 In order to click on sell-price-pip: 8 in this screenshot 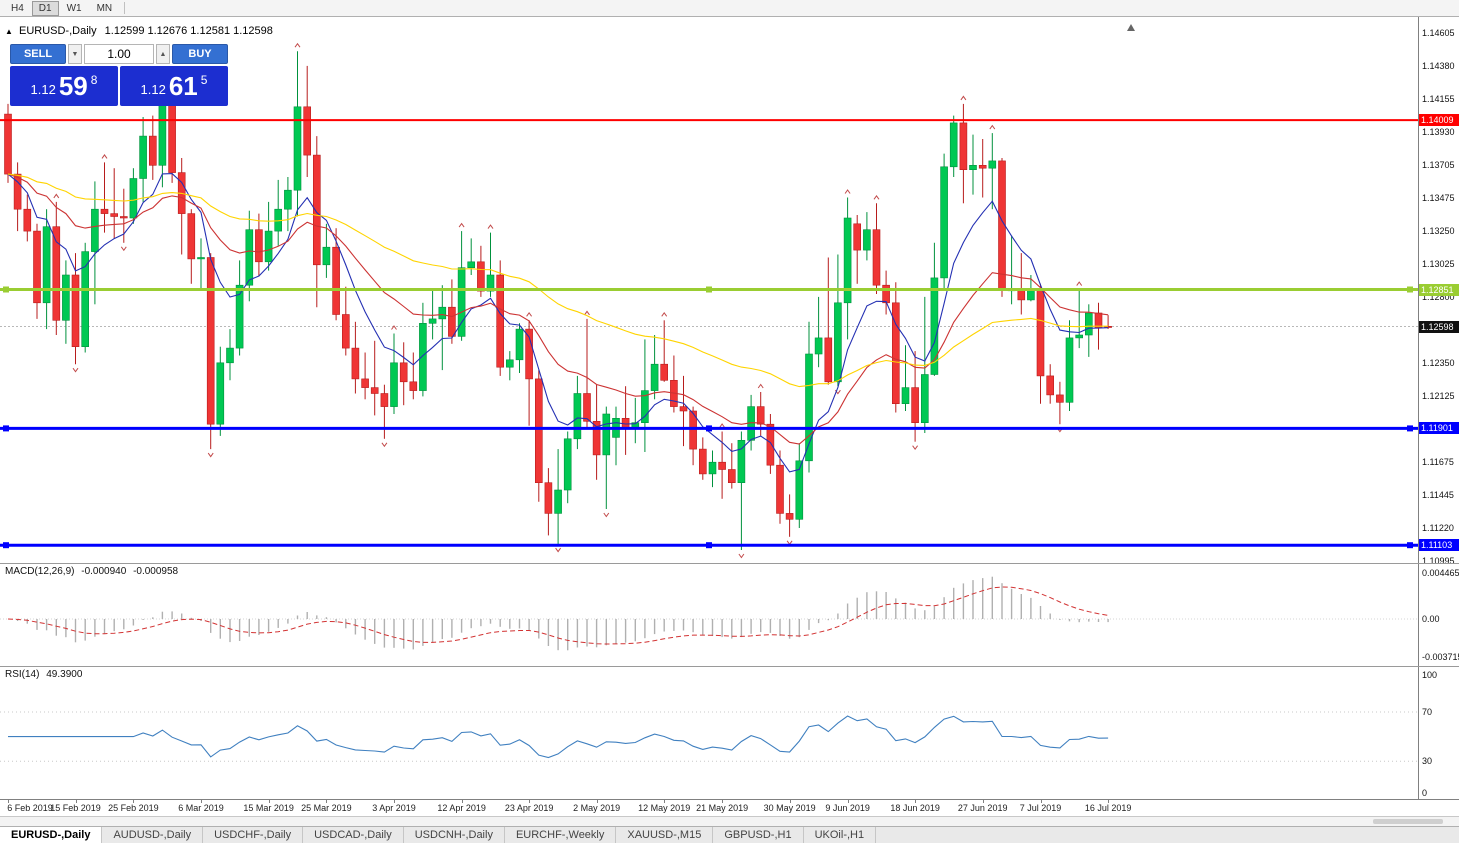, I will do `click(94, 79)`.